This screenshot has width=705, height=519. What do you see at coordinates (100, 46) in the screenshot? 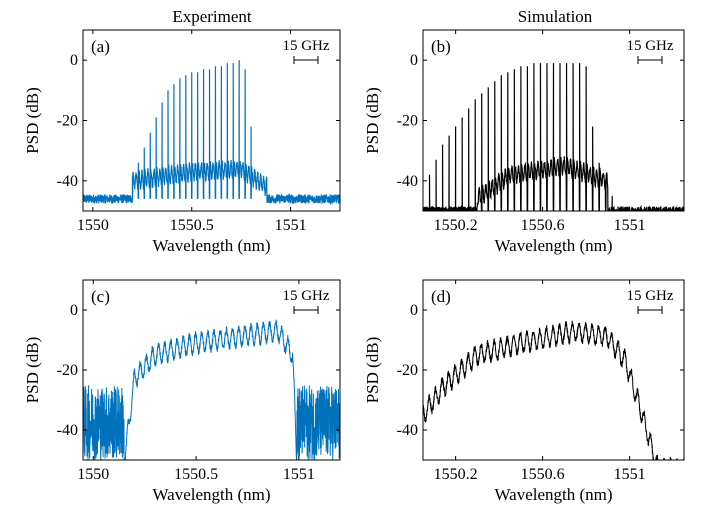
I see `panel-label: (a)` at bounding box center [100, 46].